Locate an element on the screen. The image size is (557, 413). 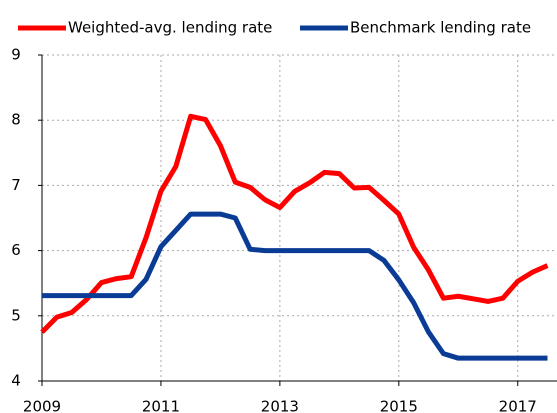
y-tick-label: 7 is located at coordinates (16, 185).